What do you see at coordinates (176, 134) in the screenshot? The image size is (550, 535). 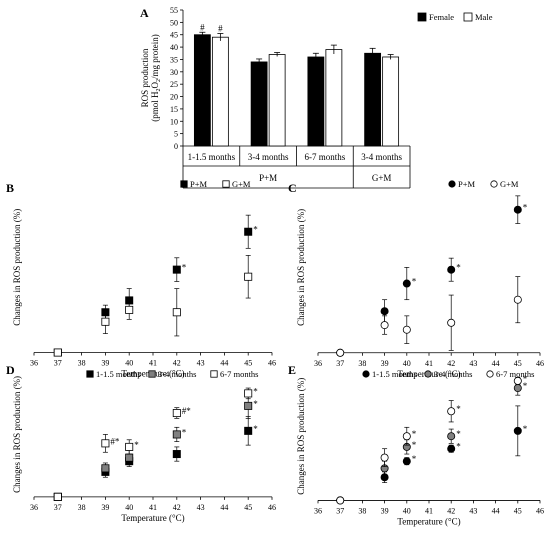 I see `y-tick-label: 5` at bounding box center [176, 134].